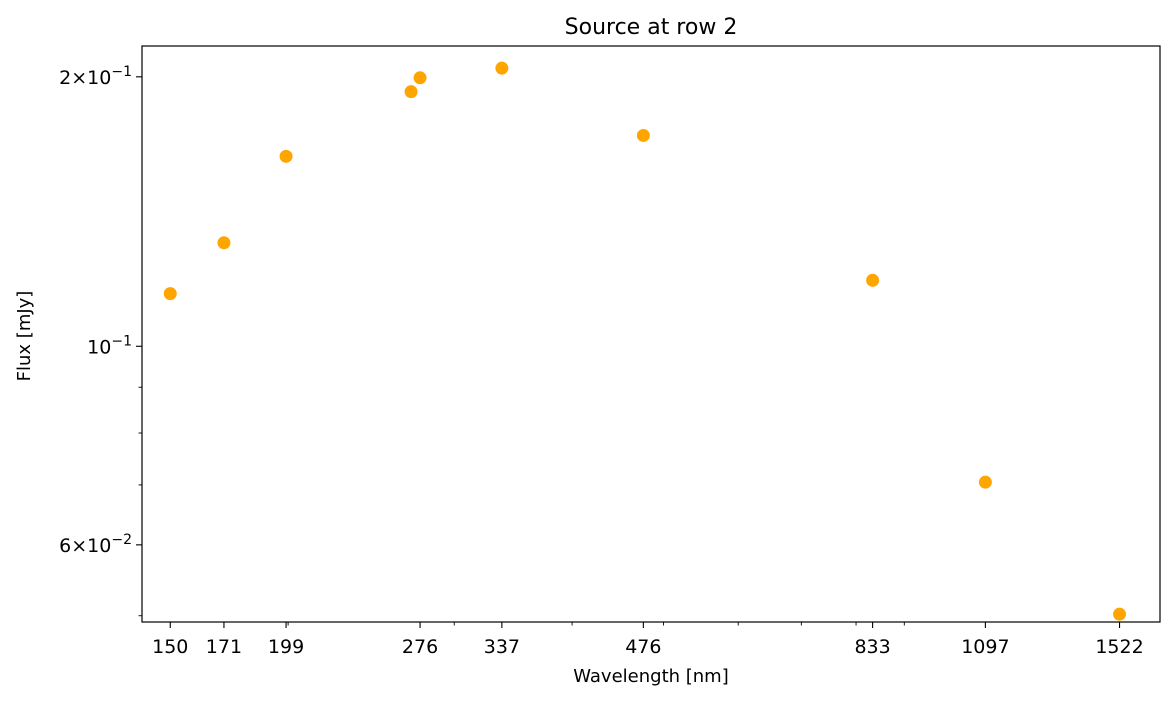 The height and width of the screenshot is (701, 1174). Describe the element at coordinates (109, 345) in the screenshot. I see `y-tick-label: 10−1` at that location.